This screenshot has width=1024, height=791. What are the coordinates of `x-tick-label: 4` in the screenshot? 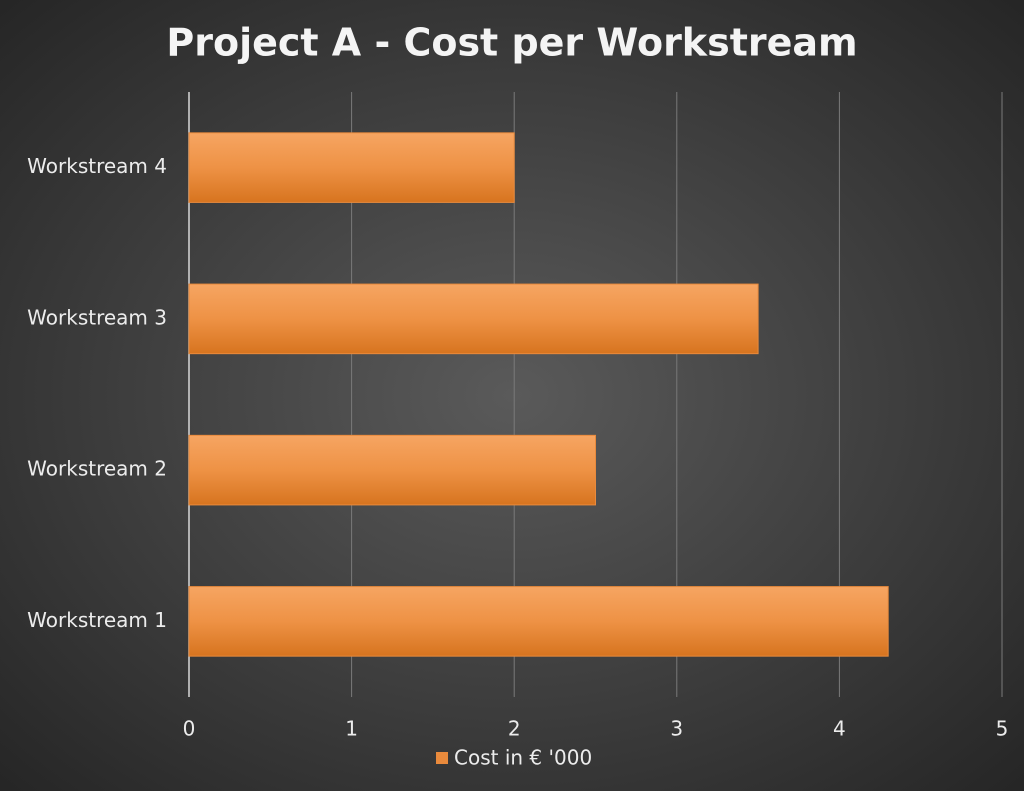 It's located at (839, 729).